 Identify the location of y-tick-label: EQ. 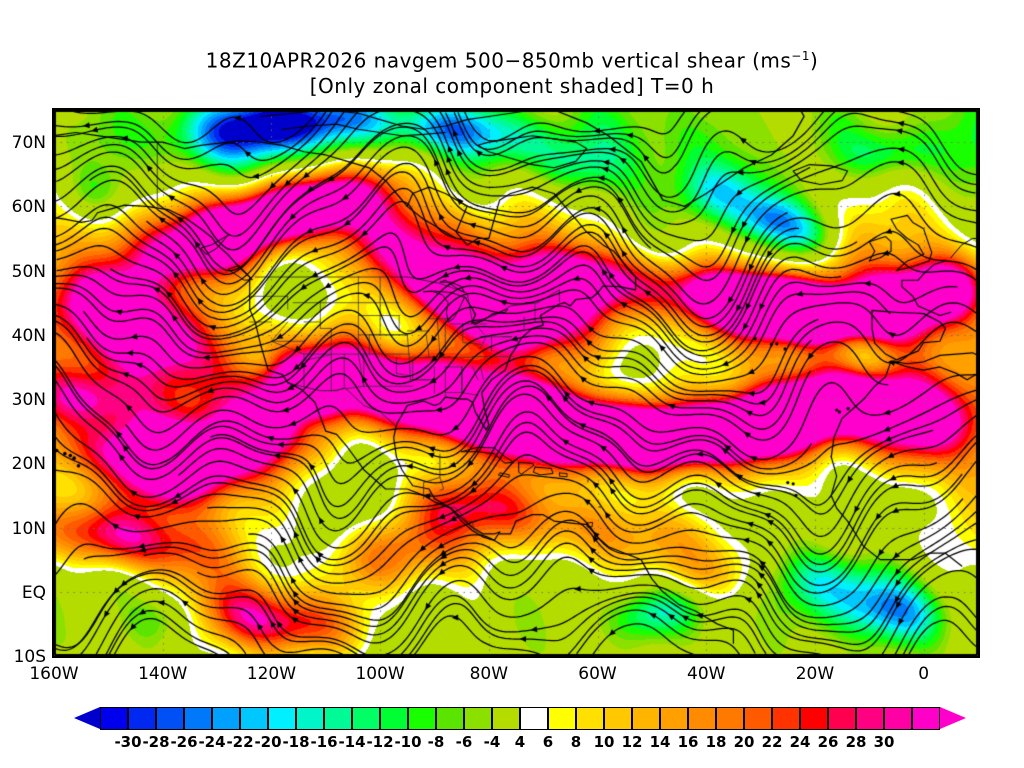
(33, 592).